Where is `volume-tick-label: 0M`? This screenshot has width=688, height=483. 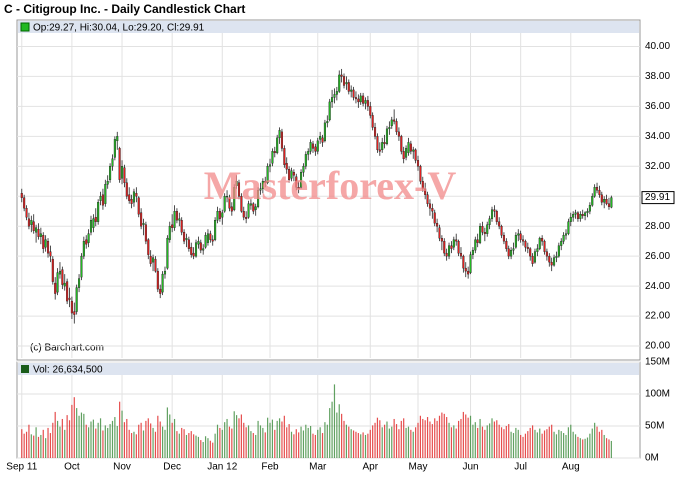 volume-tick-label: 0M is located at coordinates (652, 458).